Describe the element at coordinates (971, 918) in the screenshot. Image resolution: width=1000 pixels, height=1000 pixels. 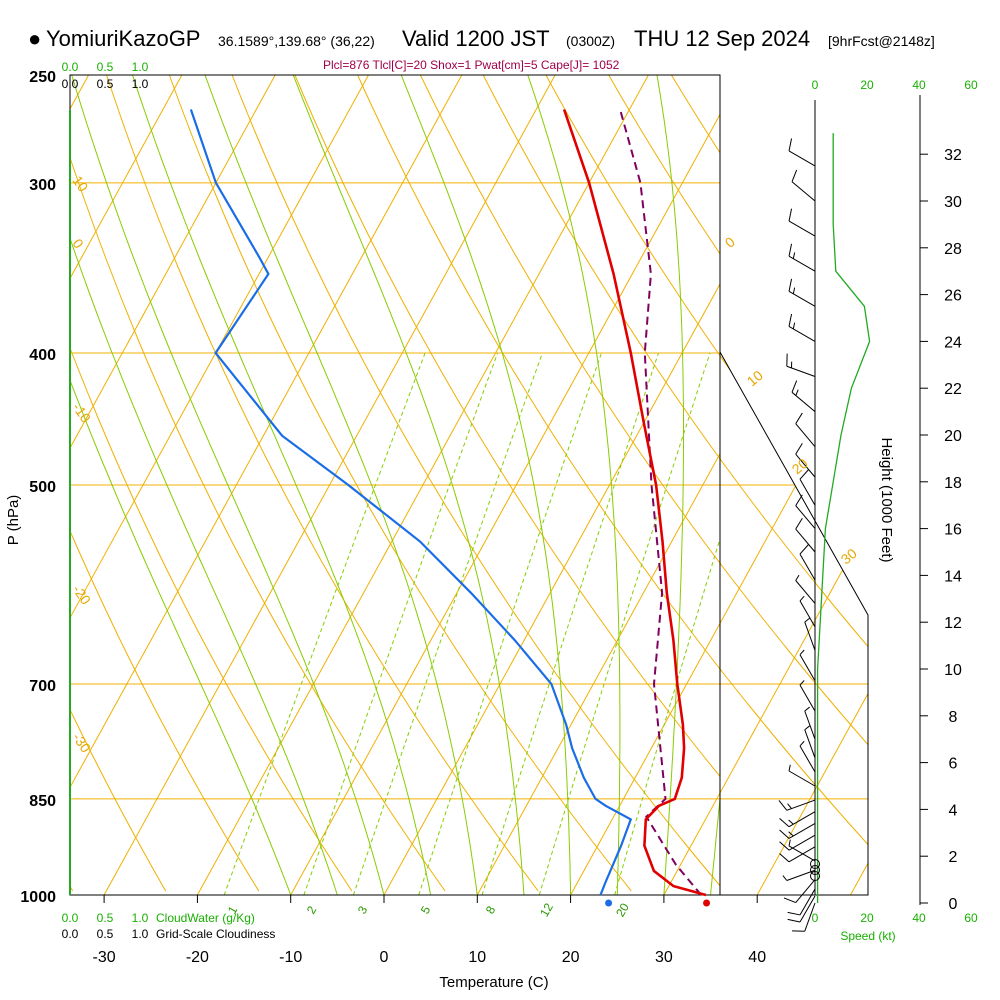
I see `speed-bottom-tick: 60` at that location.